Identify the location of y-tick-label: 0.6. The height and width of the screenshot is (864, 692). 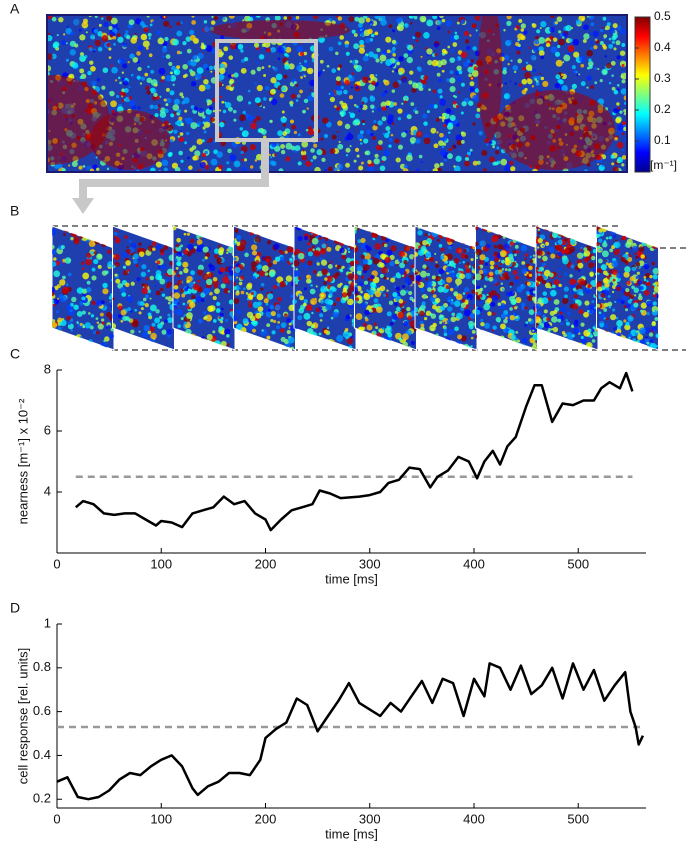
(42, 710).